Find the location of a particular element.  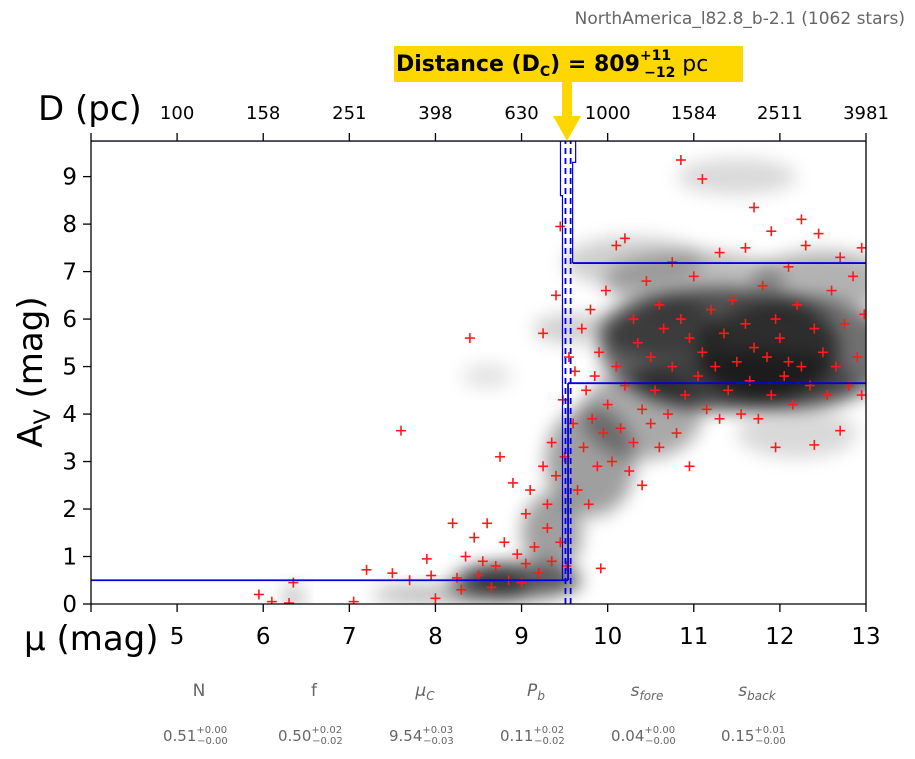

parameter-3: Pb 0.11+0.02 −0.02 is located at coordinates (532, 714).